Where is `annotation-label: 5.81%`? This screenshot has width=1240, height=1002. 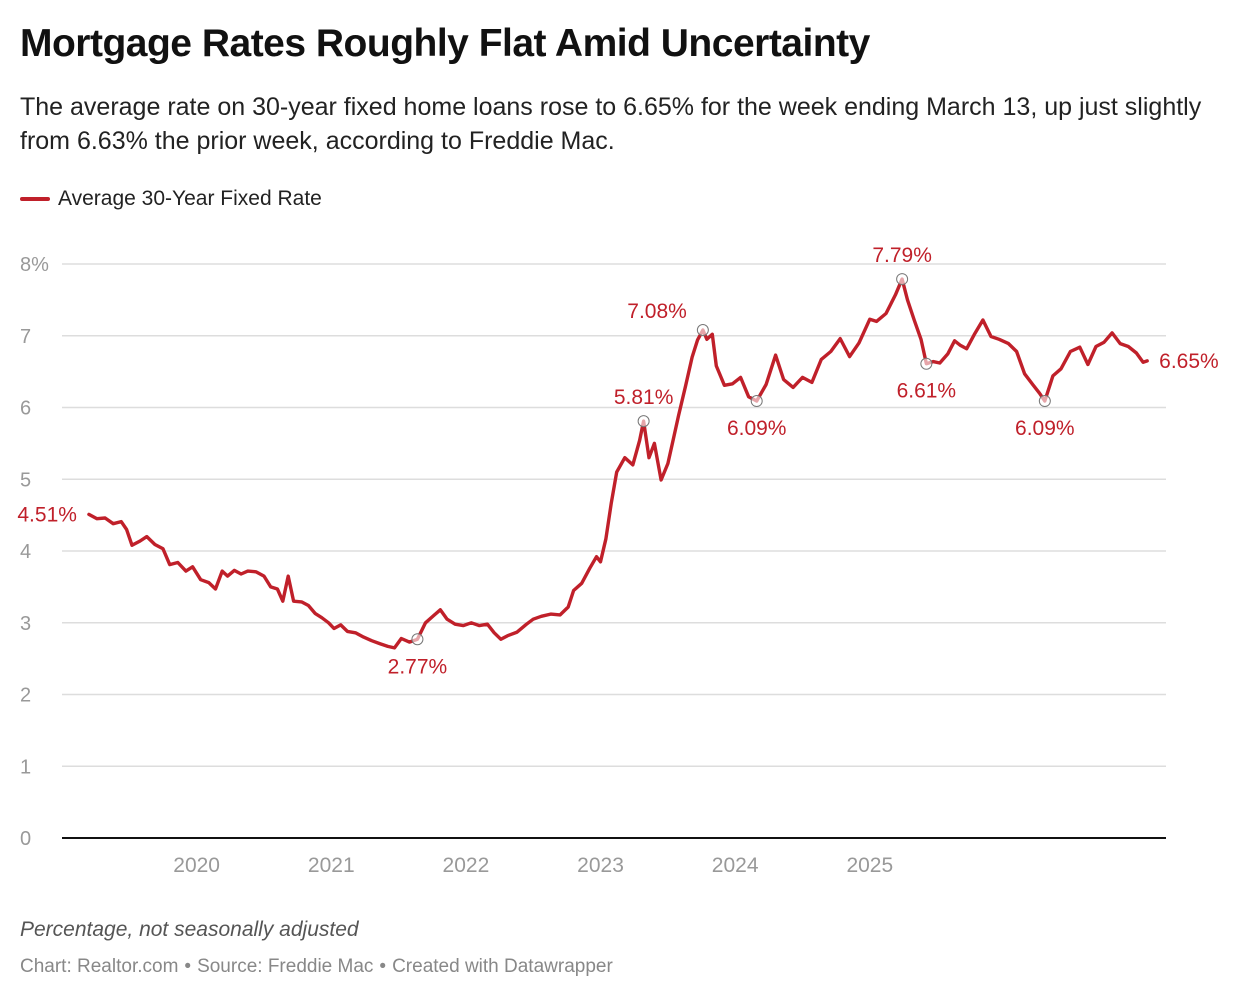
annotation-label: 5.81% is located at coordinates (644, 397).